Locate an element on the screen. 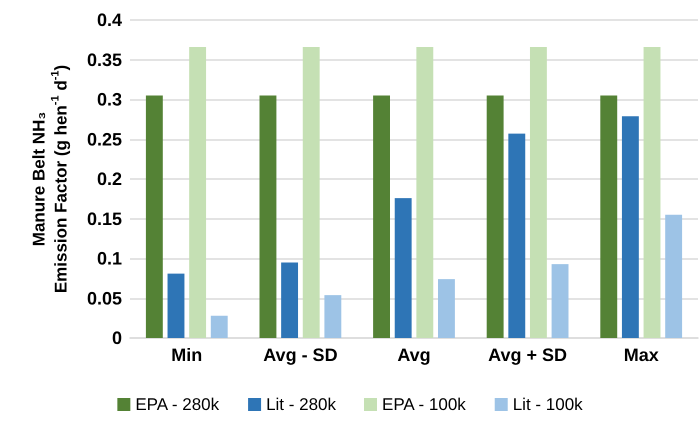 The height and width of the screenshot is (422, 700). x-tick-label: Avg - SD is located at coordinates (300, 355).